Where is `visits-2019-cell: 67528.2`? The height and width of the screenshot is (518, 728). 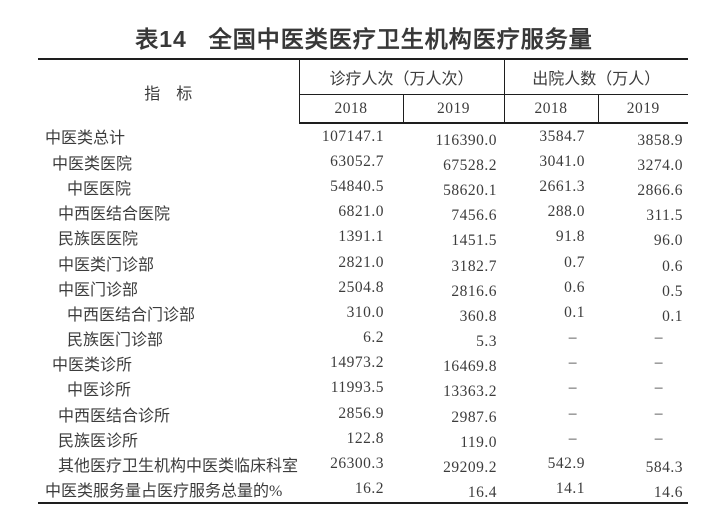
visits-2019-cell: 67528.2 is located at coordinates (470, 165).